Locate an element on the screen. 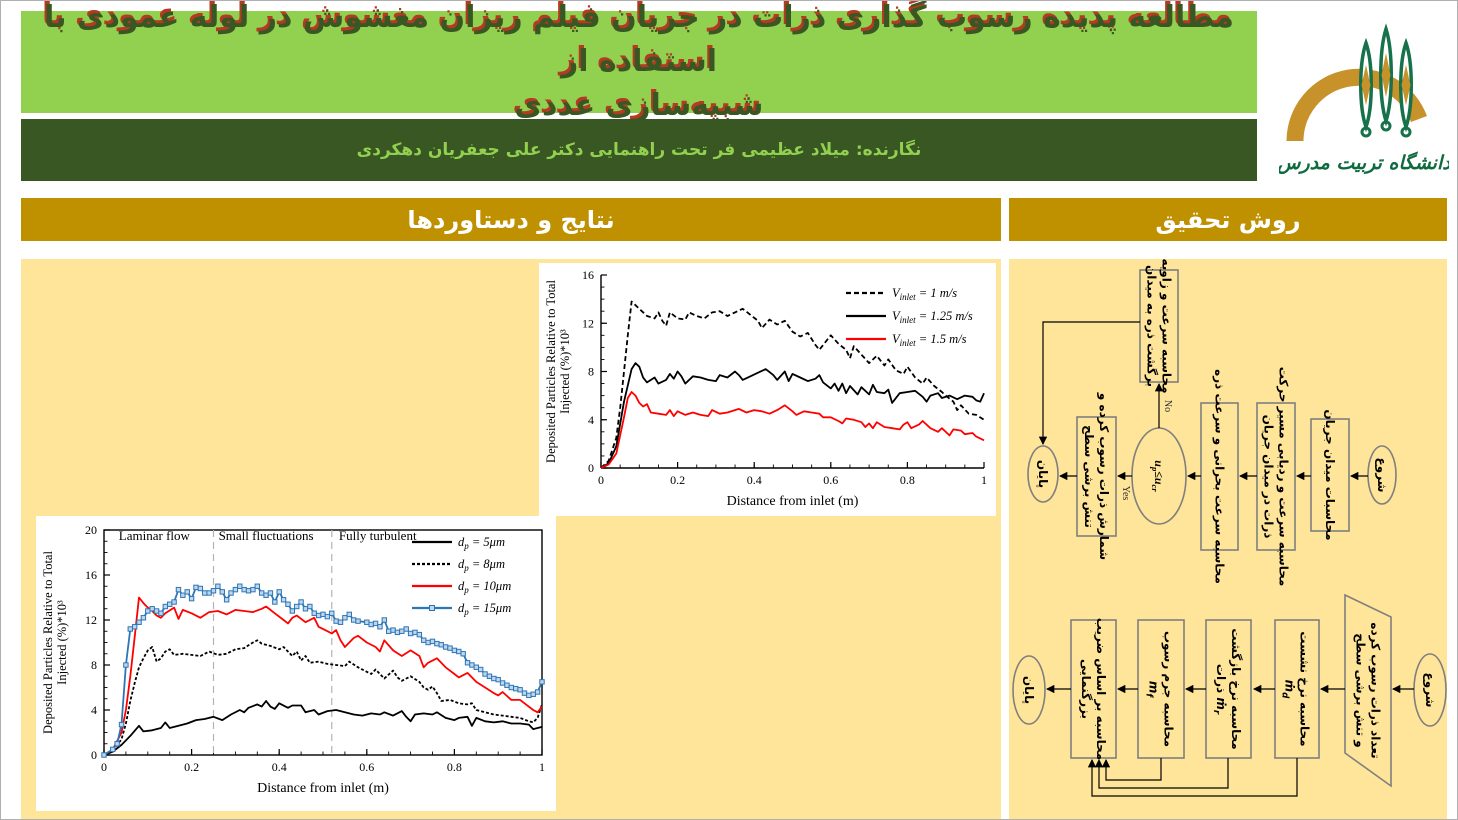  flowchart-node-pt-count: شمارش ذرات رسوب کرده وتنش برشی سطح is located at coordinates (1096, 476).